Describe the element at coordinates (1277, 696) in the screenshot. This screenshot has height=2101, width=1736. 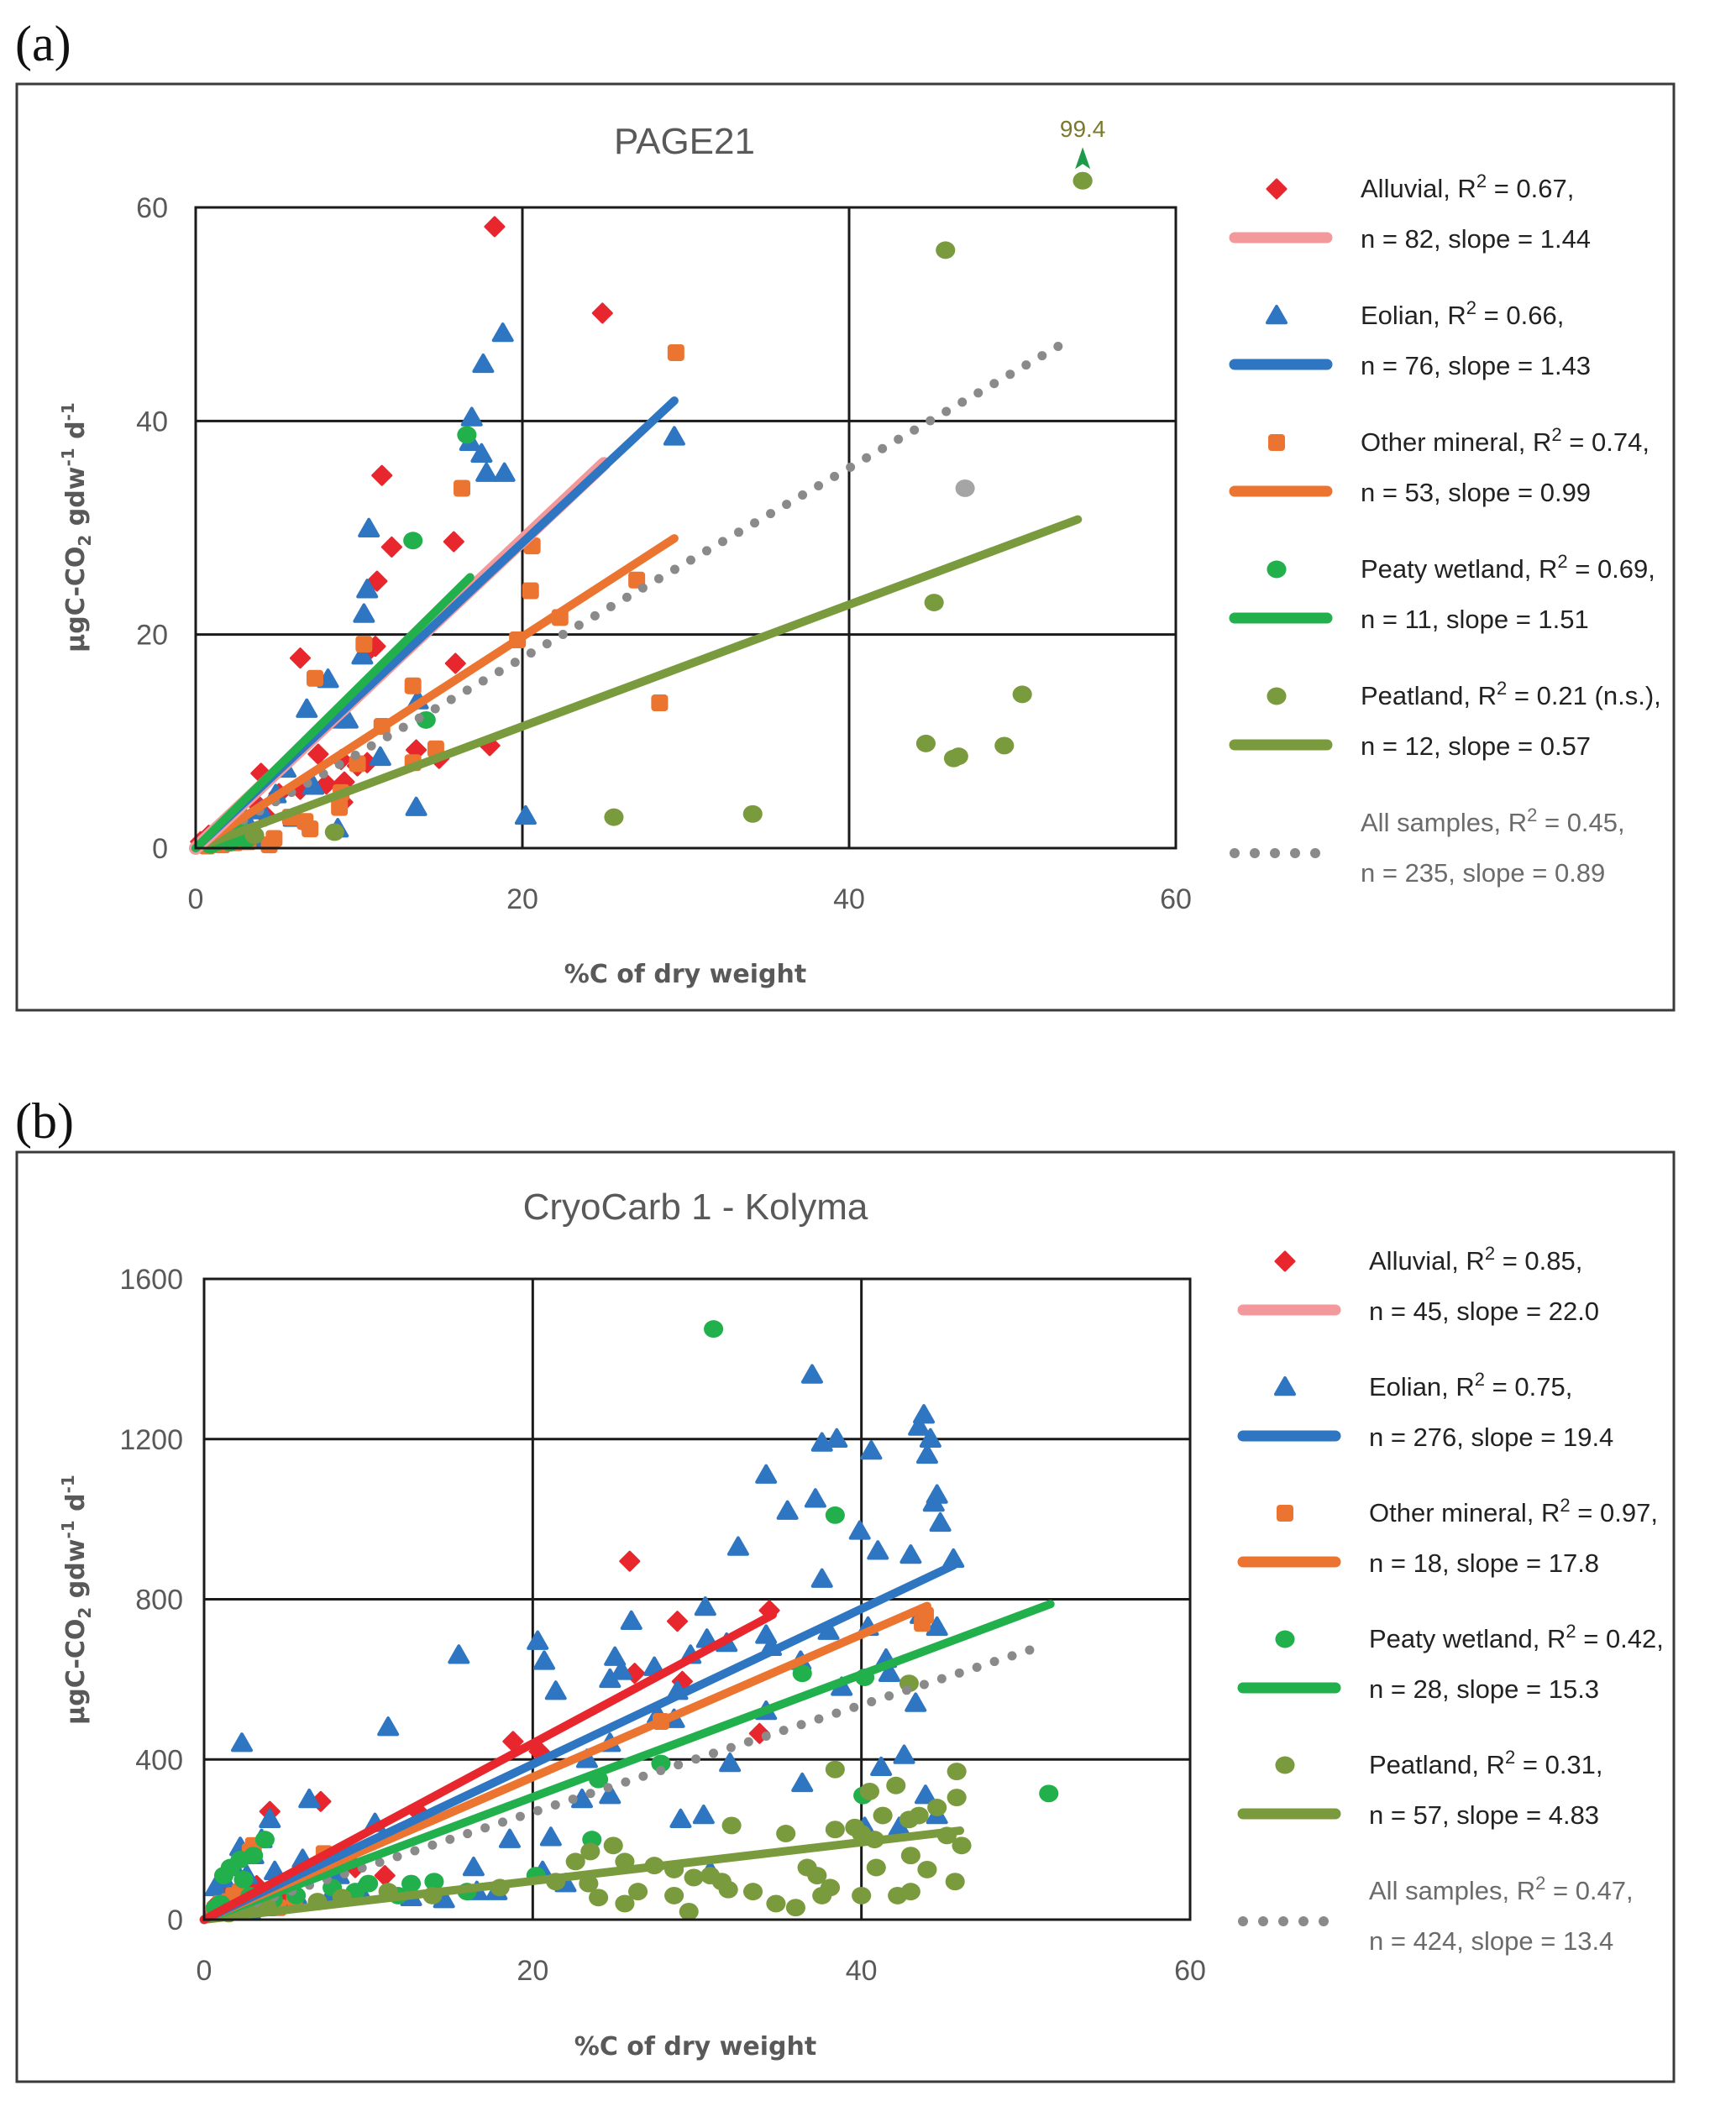
I see `legend-marker-peatland` at that location.